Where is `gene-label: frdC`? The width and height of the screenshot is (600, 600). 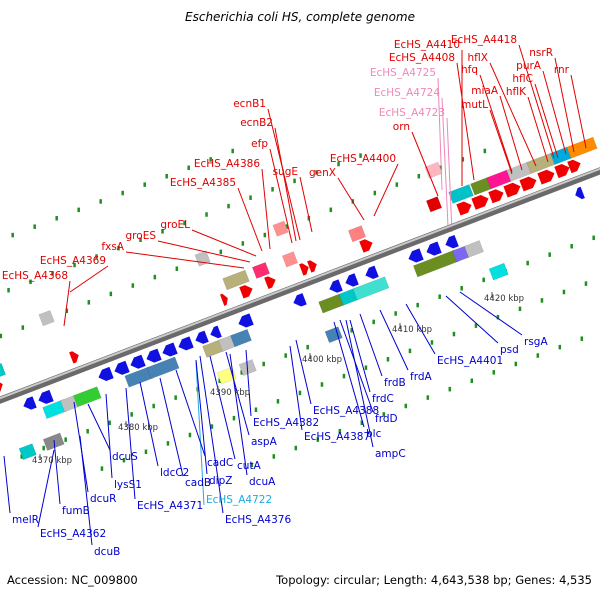
gene-label: frdC is located at coordinates (383, 399).